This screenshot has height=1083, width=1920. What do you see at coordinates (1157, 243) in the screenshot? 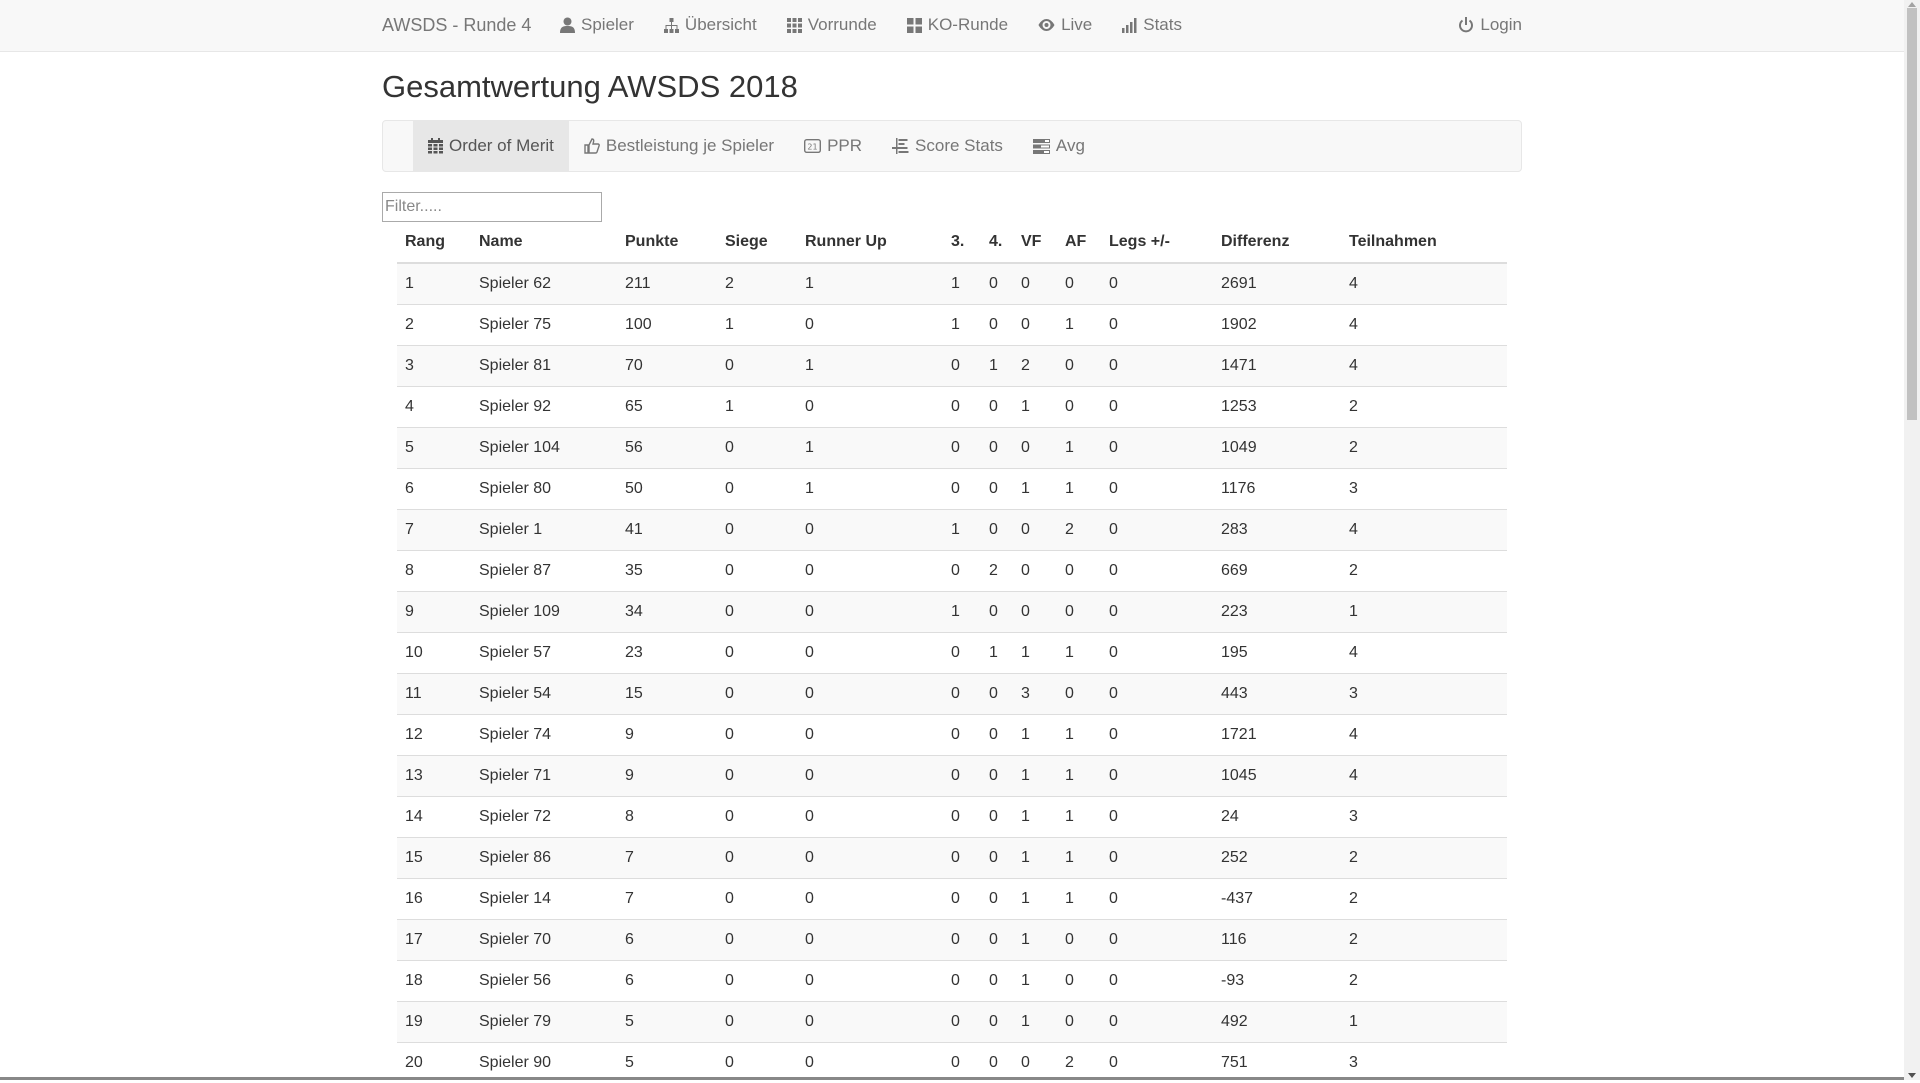
I see `column-header-legs: Legs +/-` at bounding box center [1157, 243].